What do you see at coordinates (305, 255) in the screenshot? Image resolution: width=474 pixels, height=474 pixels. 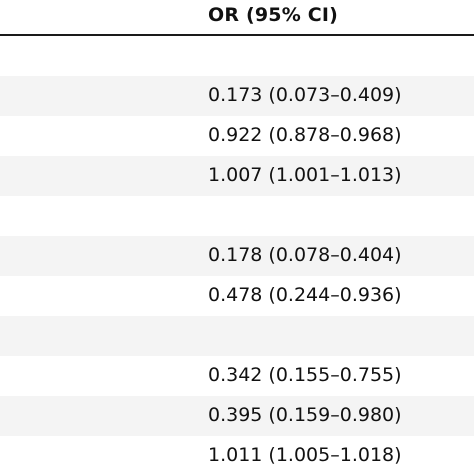 I see `or-value: 0.178 (0.078–0.404)` at bounding box center [305, 255].